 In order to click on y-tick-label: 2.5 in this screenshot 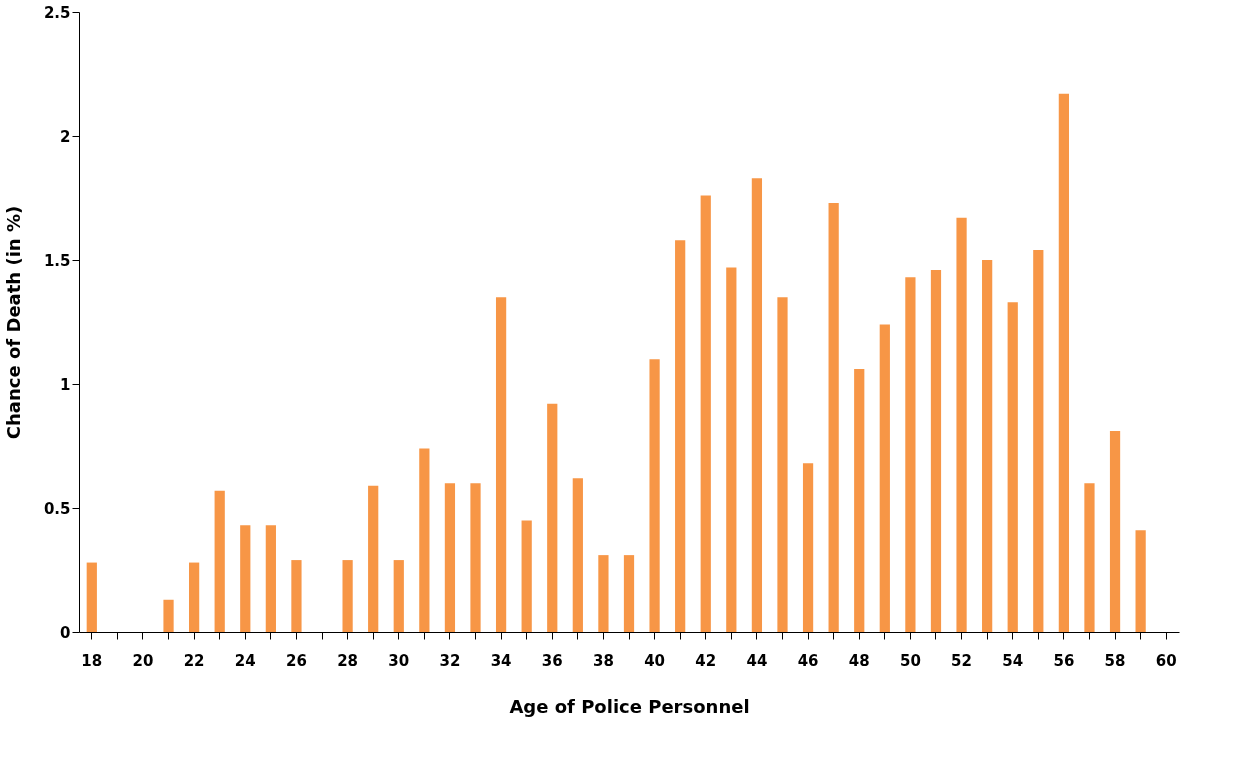, I will do `click(57, 12)`.